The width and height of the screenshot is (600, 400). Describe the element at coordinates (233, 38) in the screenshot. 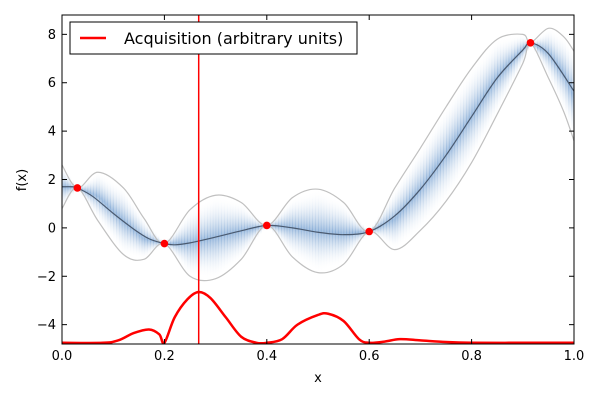

I see `legend-label-acquisition: Acquisition (arbitrary units)` at that location.